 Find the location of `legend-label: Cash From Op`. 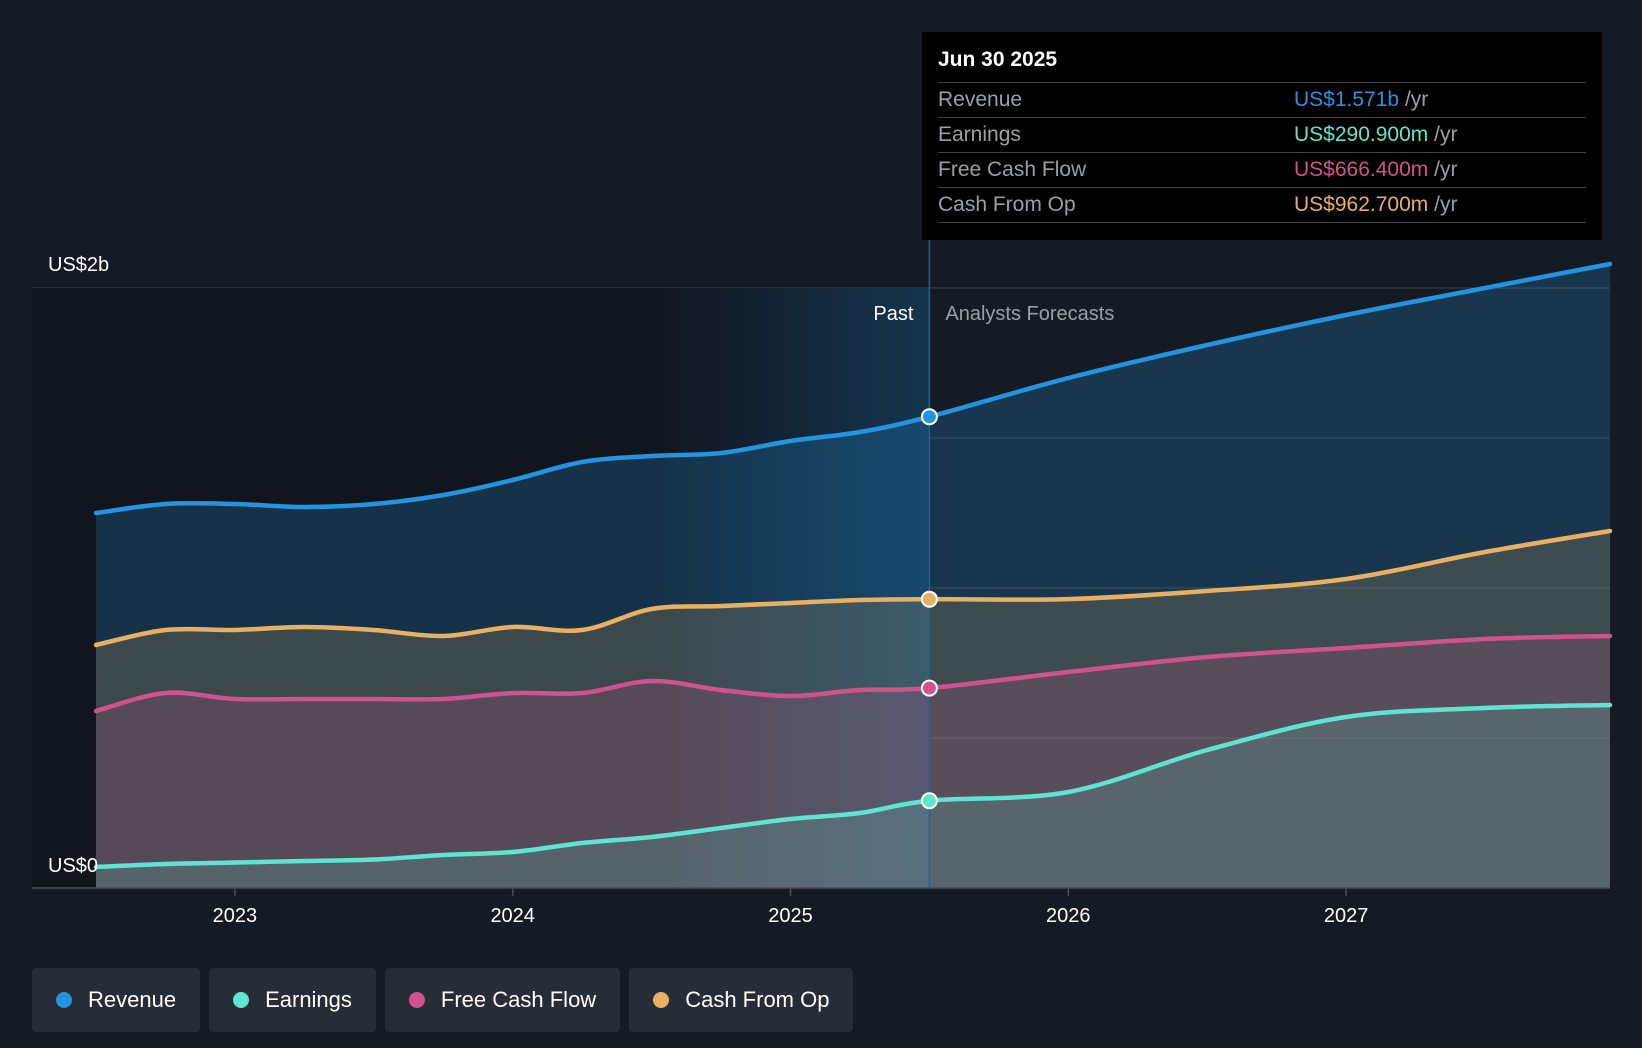

legend-label: Cash From Op is located at coordinates (757, 999).